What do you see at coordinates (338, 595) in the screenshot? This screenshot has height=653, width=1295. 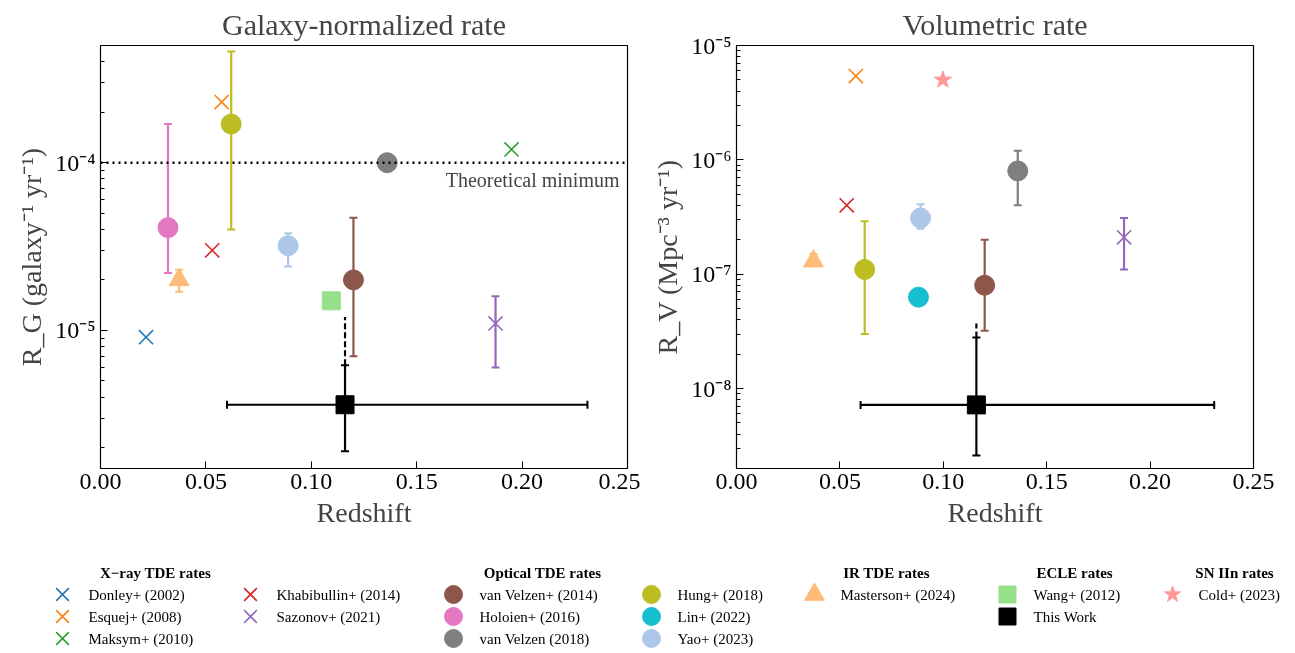 I see `legend-label: Khabibullin+ (2014)` at bounding box center [338, 595].